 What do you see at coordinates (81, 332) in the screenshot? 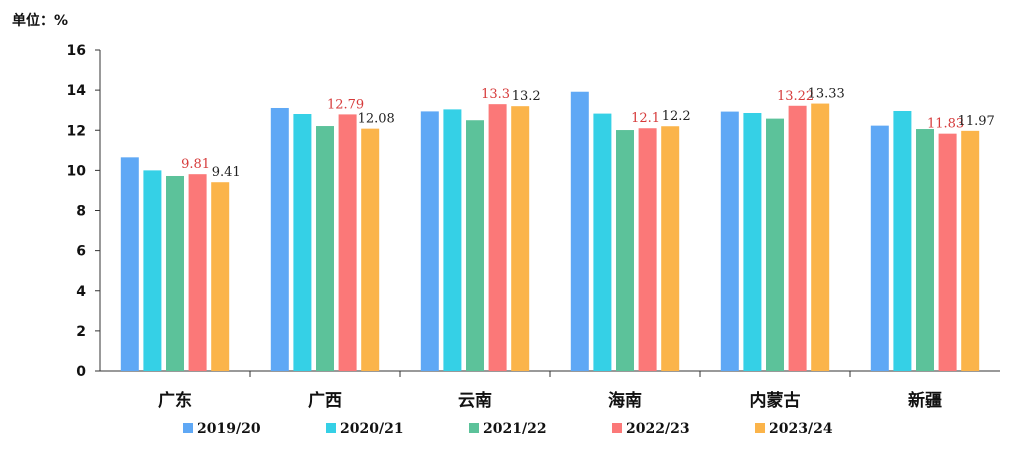
I see `y-tick-label: 2` at bounding box center [81, 332].